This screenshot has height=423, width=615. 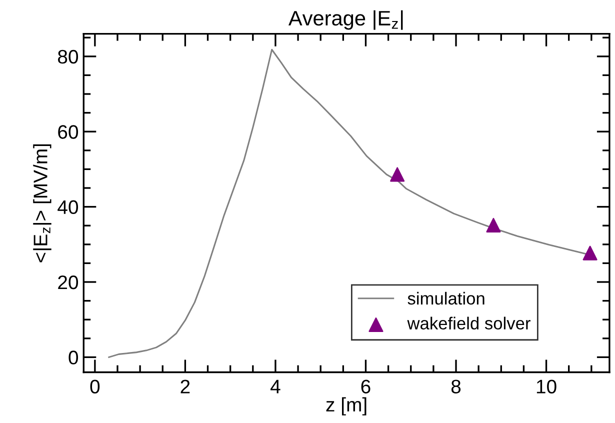 What do you see at coordinates (95, 387) in the screenshot?
I see `x-tick-label: 0` at bounding box center [95, 387].